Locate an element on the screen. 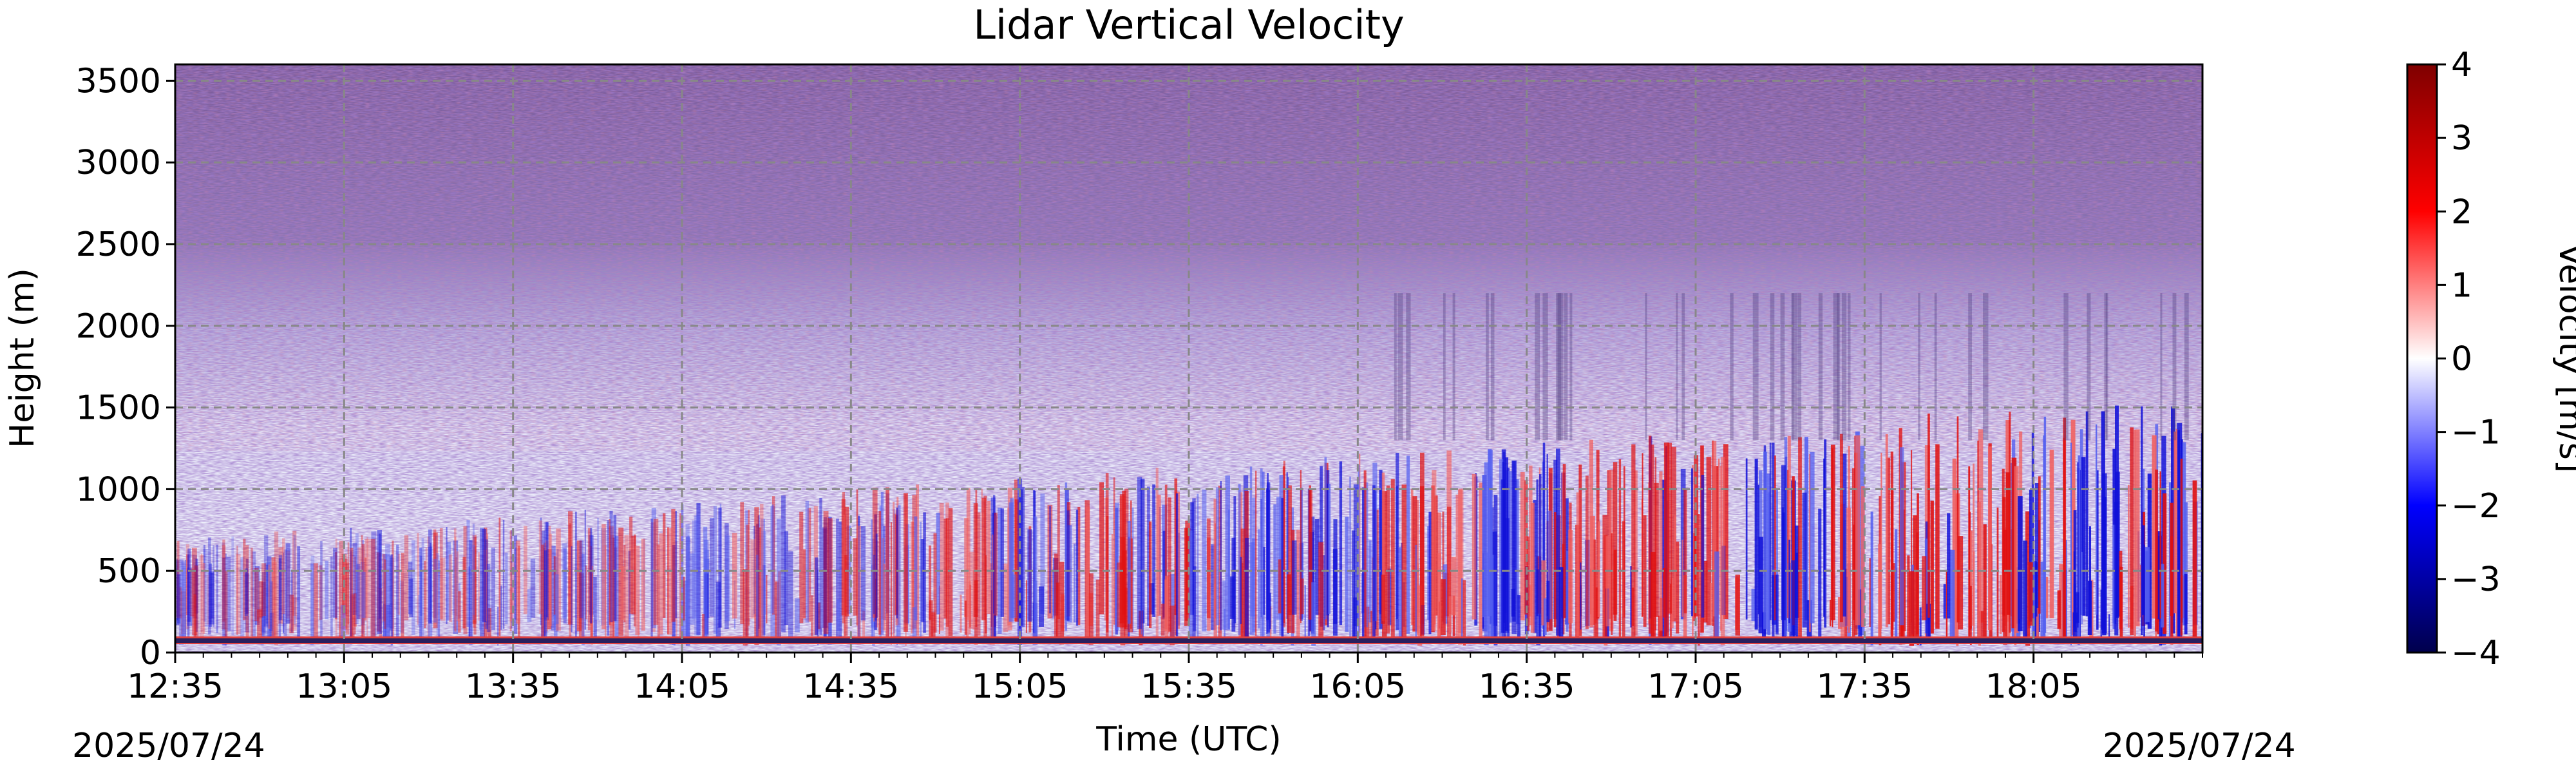  x-tick-label: 17:35 is located at coordinates (1865, 687).